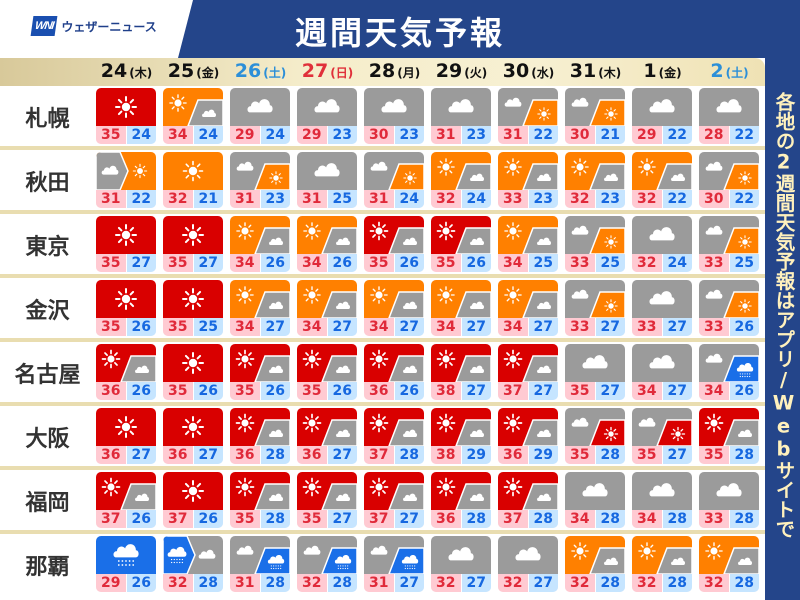 This screenshot has height=600, width=800. What do you see at coordinates (543, 263) in the screenshot?
I see `low-temp: 25` at bounding box center [543, 263].